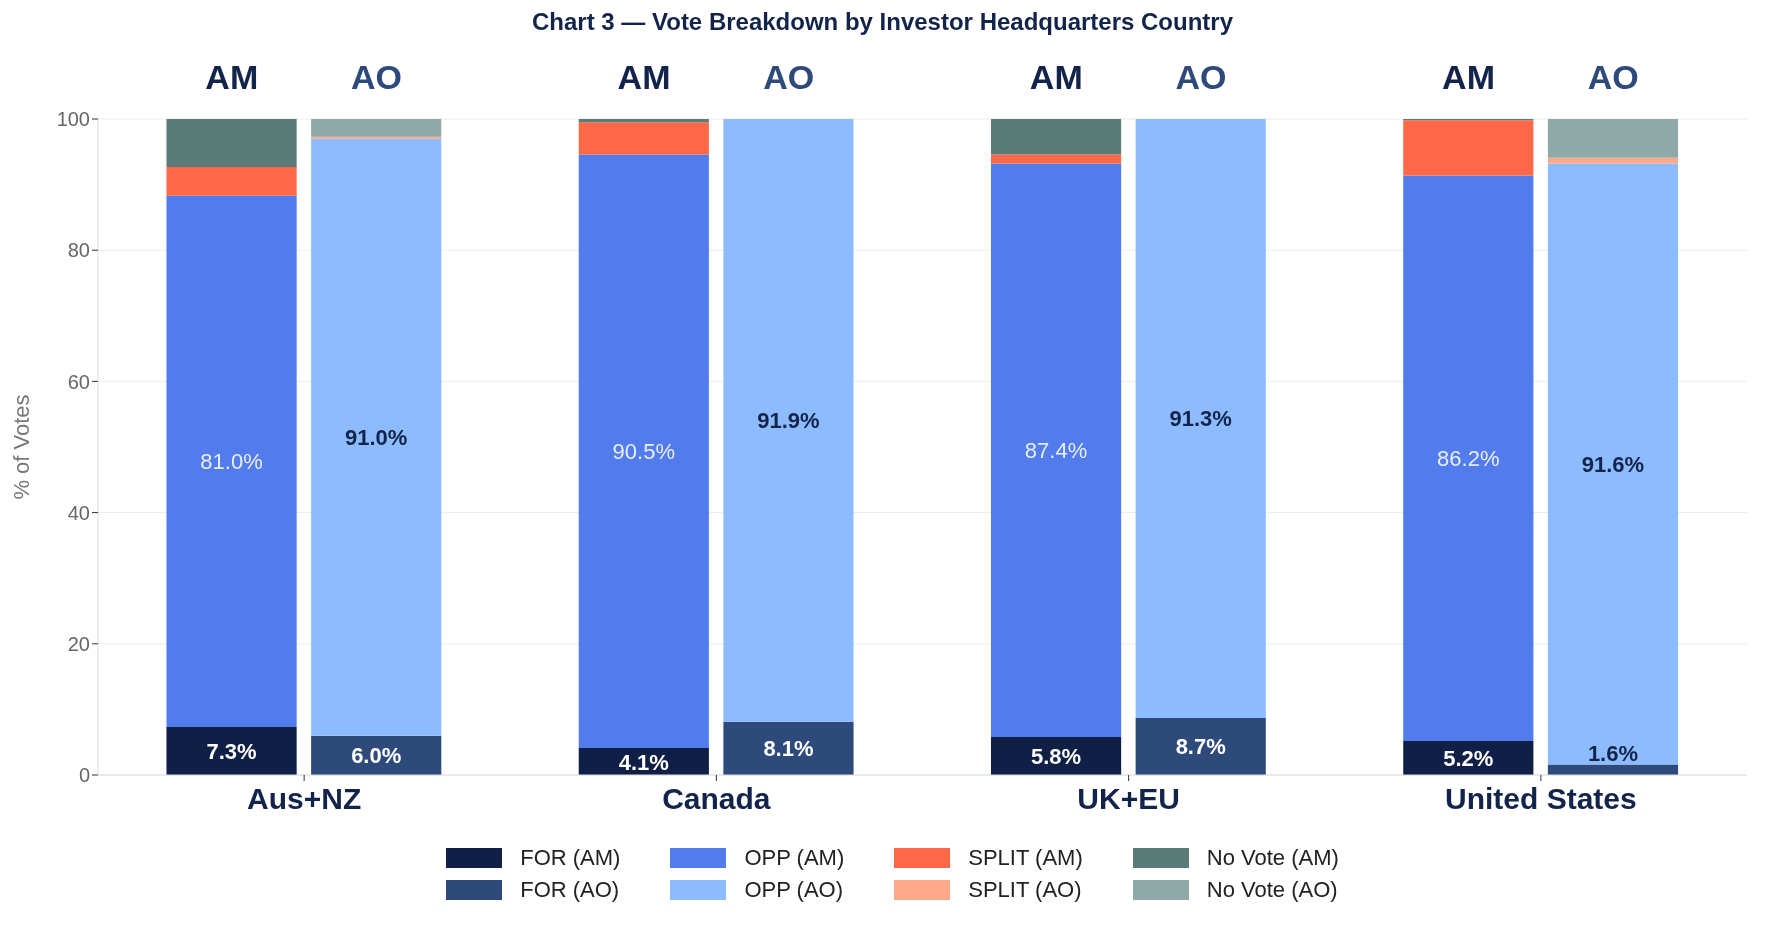  I want to click on data-label: 87.4%, so click(1056, 451).